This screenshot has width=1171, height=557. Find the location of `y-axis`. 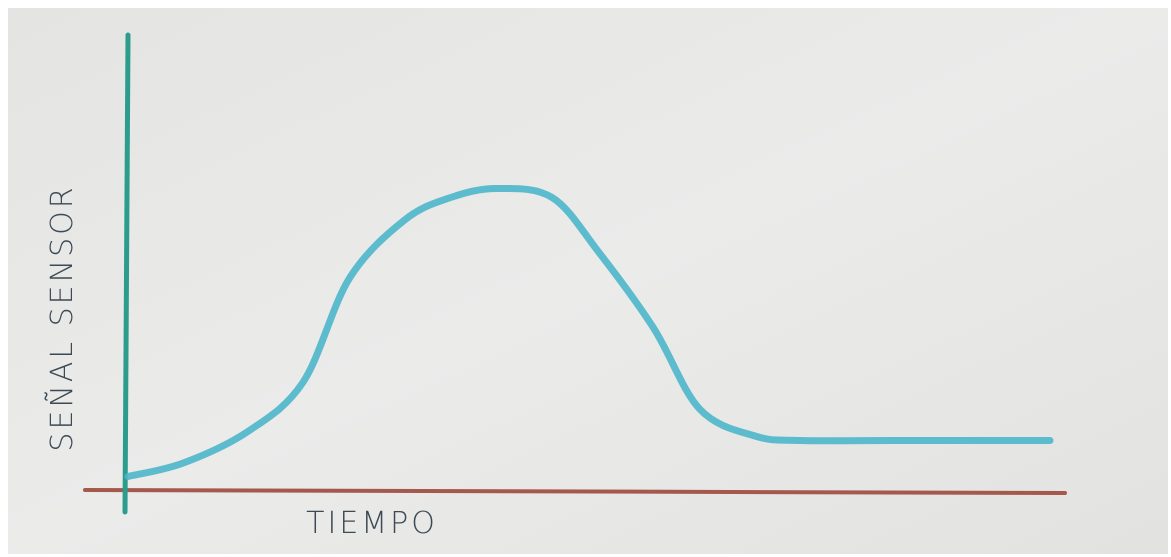

y-axis is located at coordinates (126, 273).